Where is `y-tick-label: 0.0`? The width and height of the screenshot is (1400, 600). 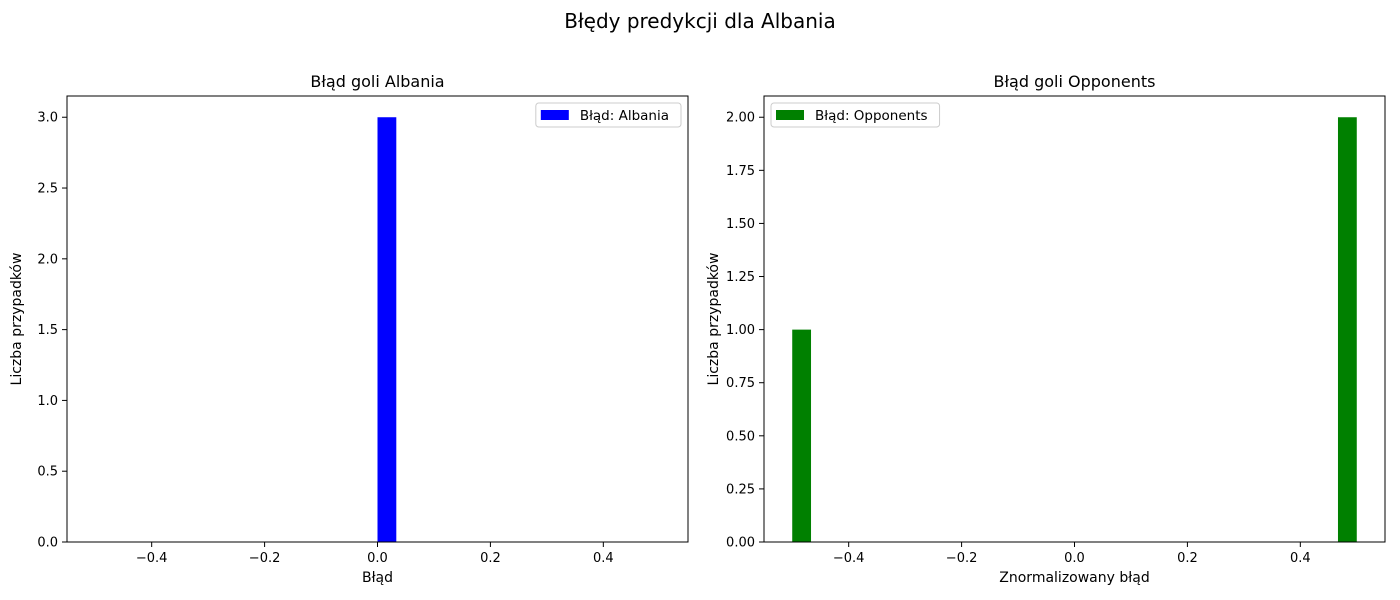 y-tick-label: 0.0 is located at coordinates (47, 543).